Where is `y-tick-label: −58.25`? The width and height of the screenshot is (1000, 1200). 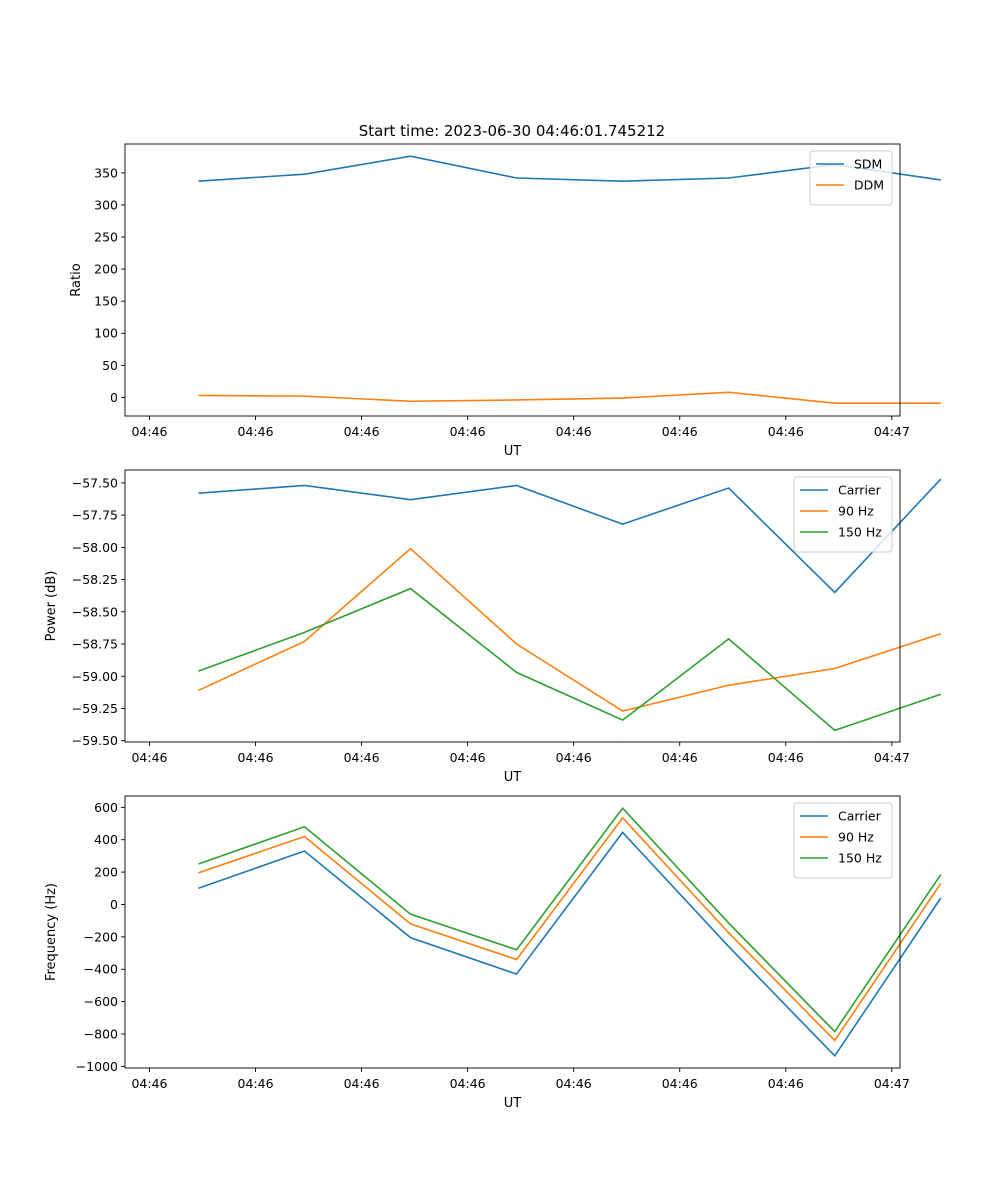 y-tick-label: −58.25 is located at coordinates (95, 579).